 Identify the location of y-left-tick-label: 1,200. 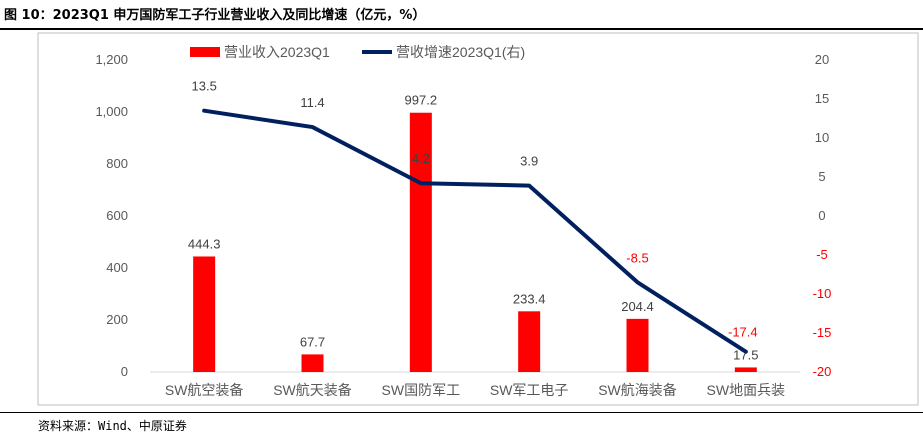
(111, 59).